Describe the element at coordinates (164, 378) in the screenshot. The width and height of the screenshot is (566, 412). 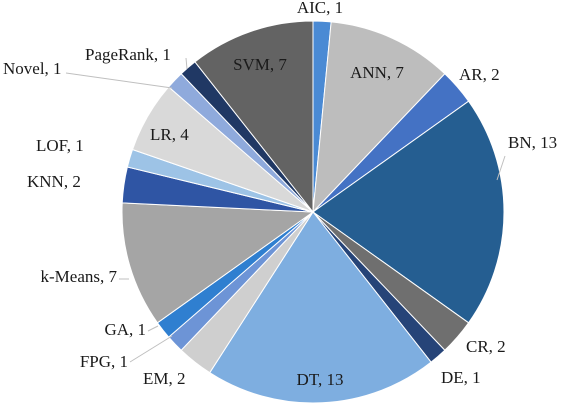
I see `slice-label: EM, 2` at that location.